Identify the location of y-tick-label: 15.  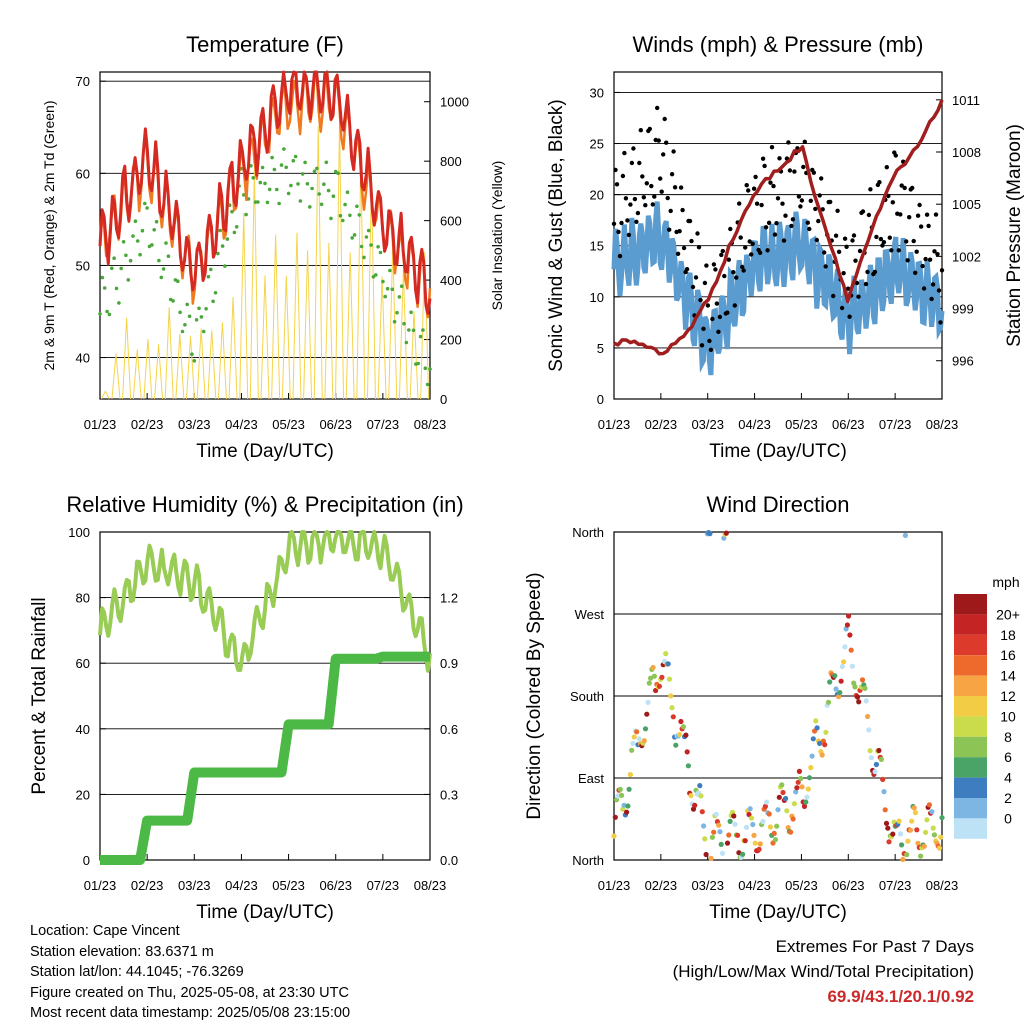
(597, 246).